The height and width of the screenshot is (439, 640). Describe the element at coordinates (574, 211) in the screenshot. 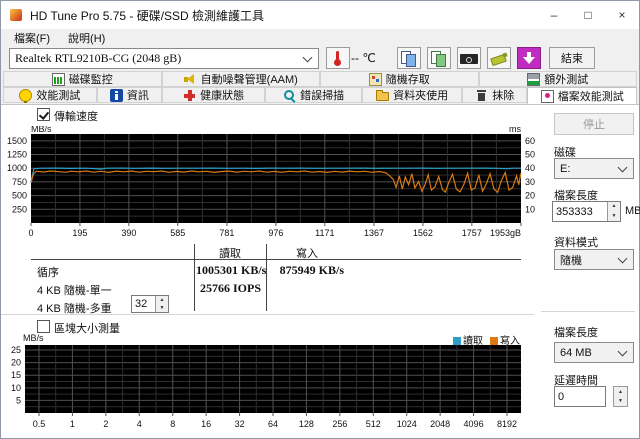

I see `file-length-value: 353333` at that location.